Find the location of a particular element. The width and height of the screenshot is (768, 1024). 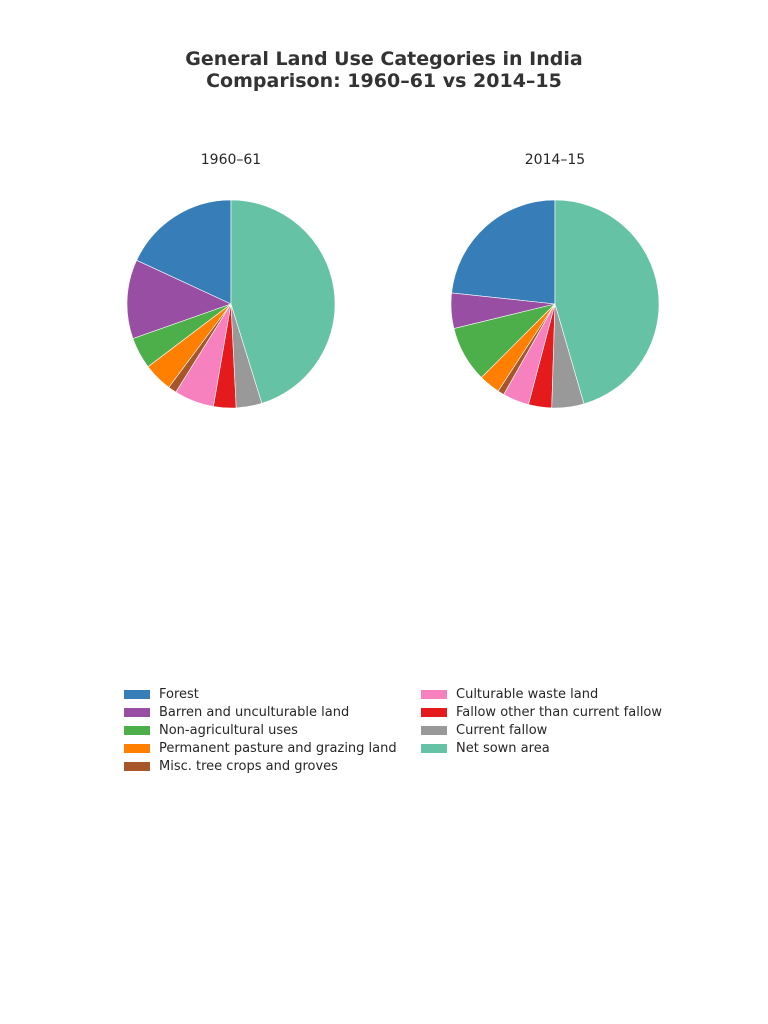

legend-label: Fallow other than current fallow is located at coordinates (559, 712).